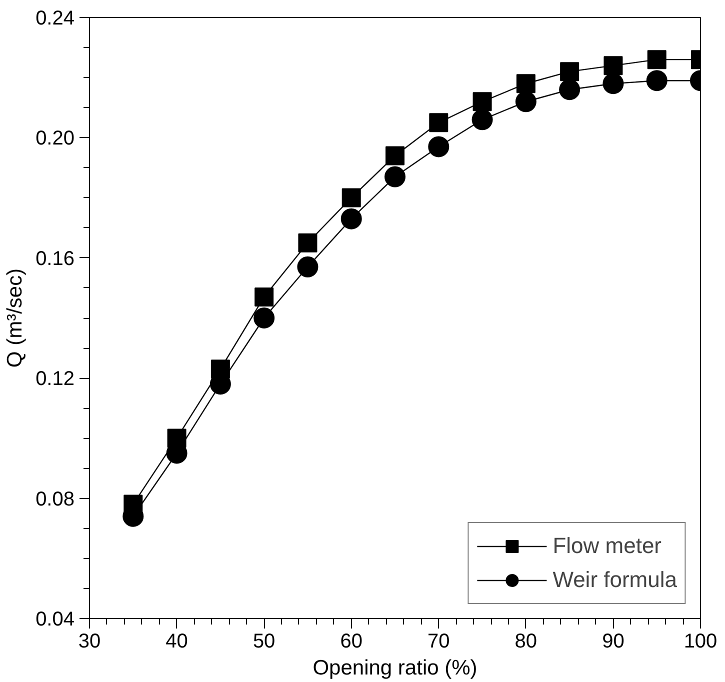 The image size is (725, 682). Describe the element at coordinates (55, 619) in the screenshot. I see `y-tick-label: 0.04` at that location.